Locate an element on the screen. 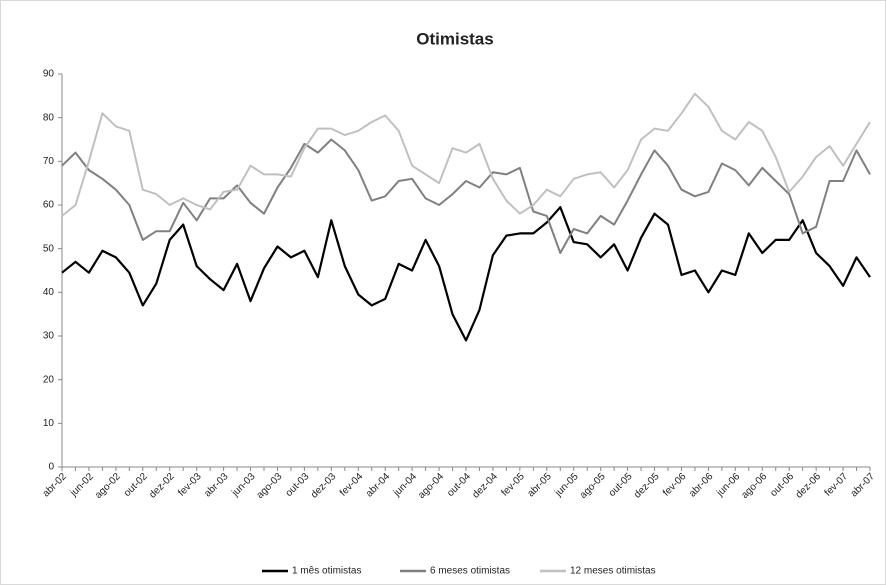 This screenshot has width=886, height=585. y-tick-label: 60 is located at coordinates (49, 205).